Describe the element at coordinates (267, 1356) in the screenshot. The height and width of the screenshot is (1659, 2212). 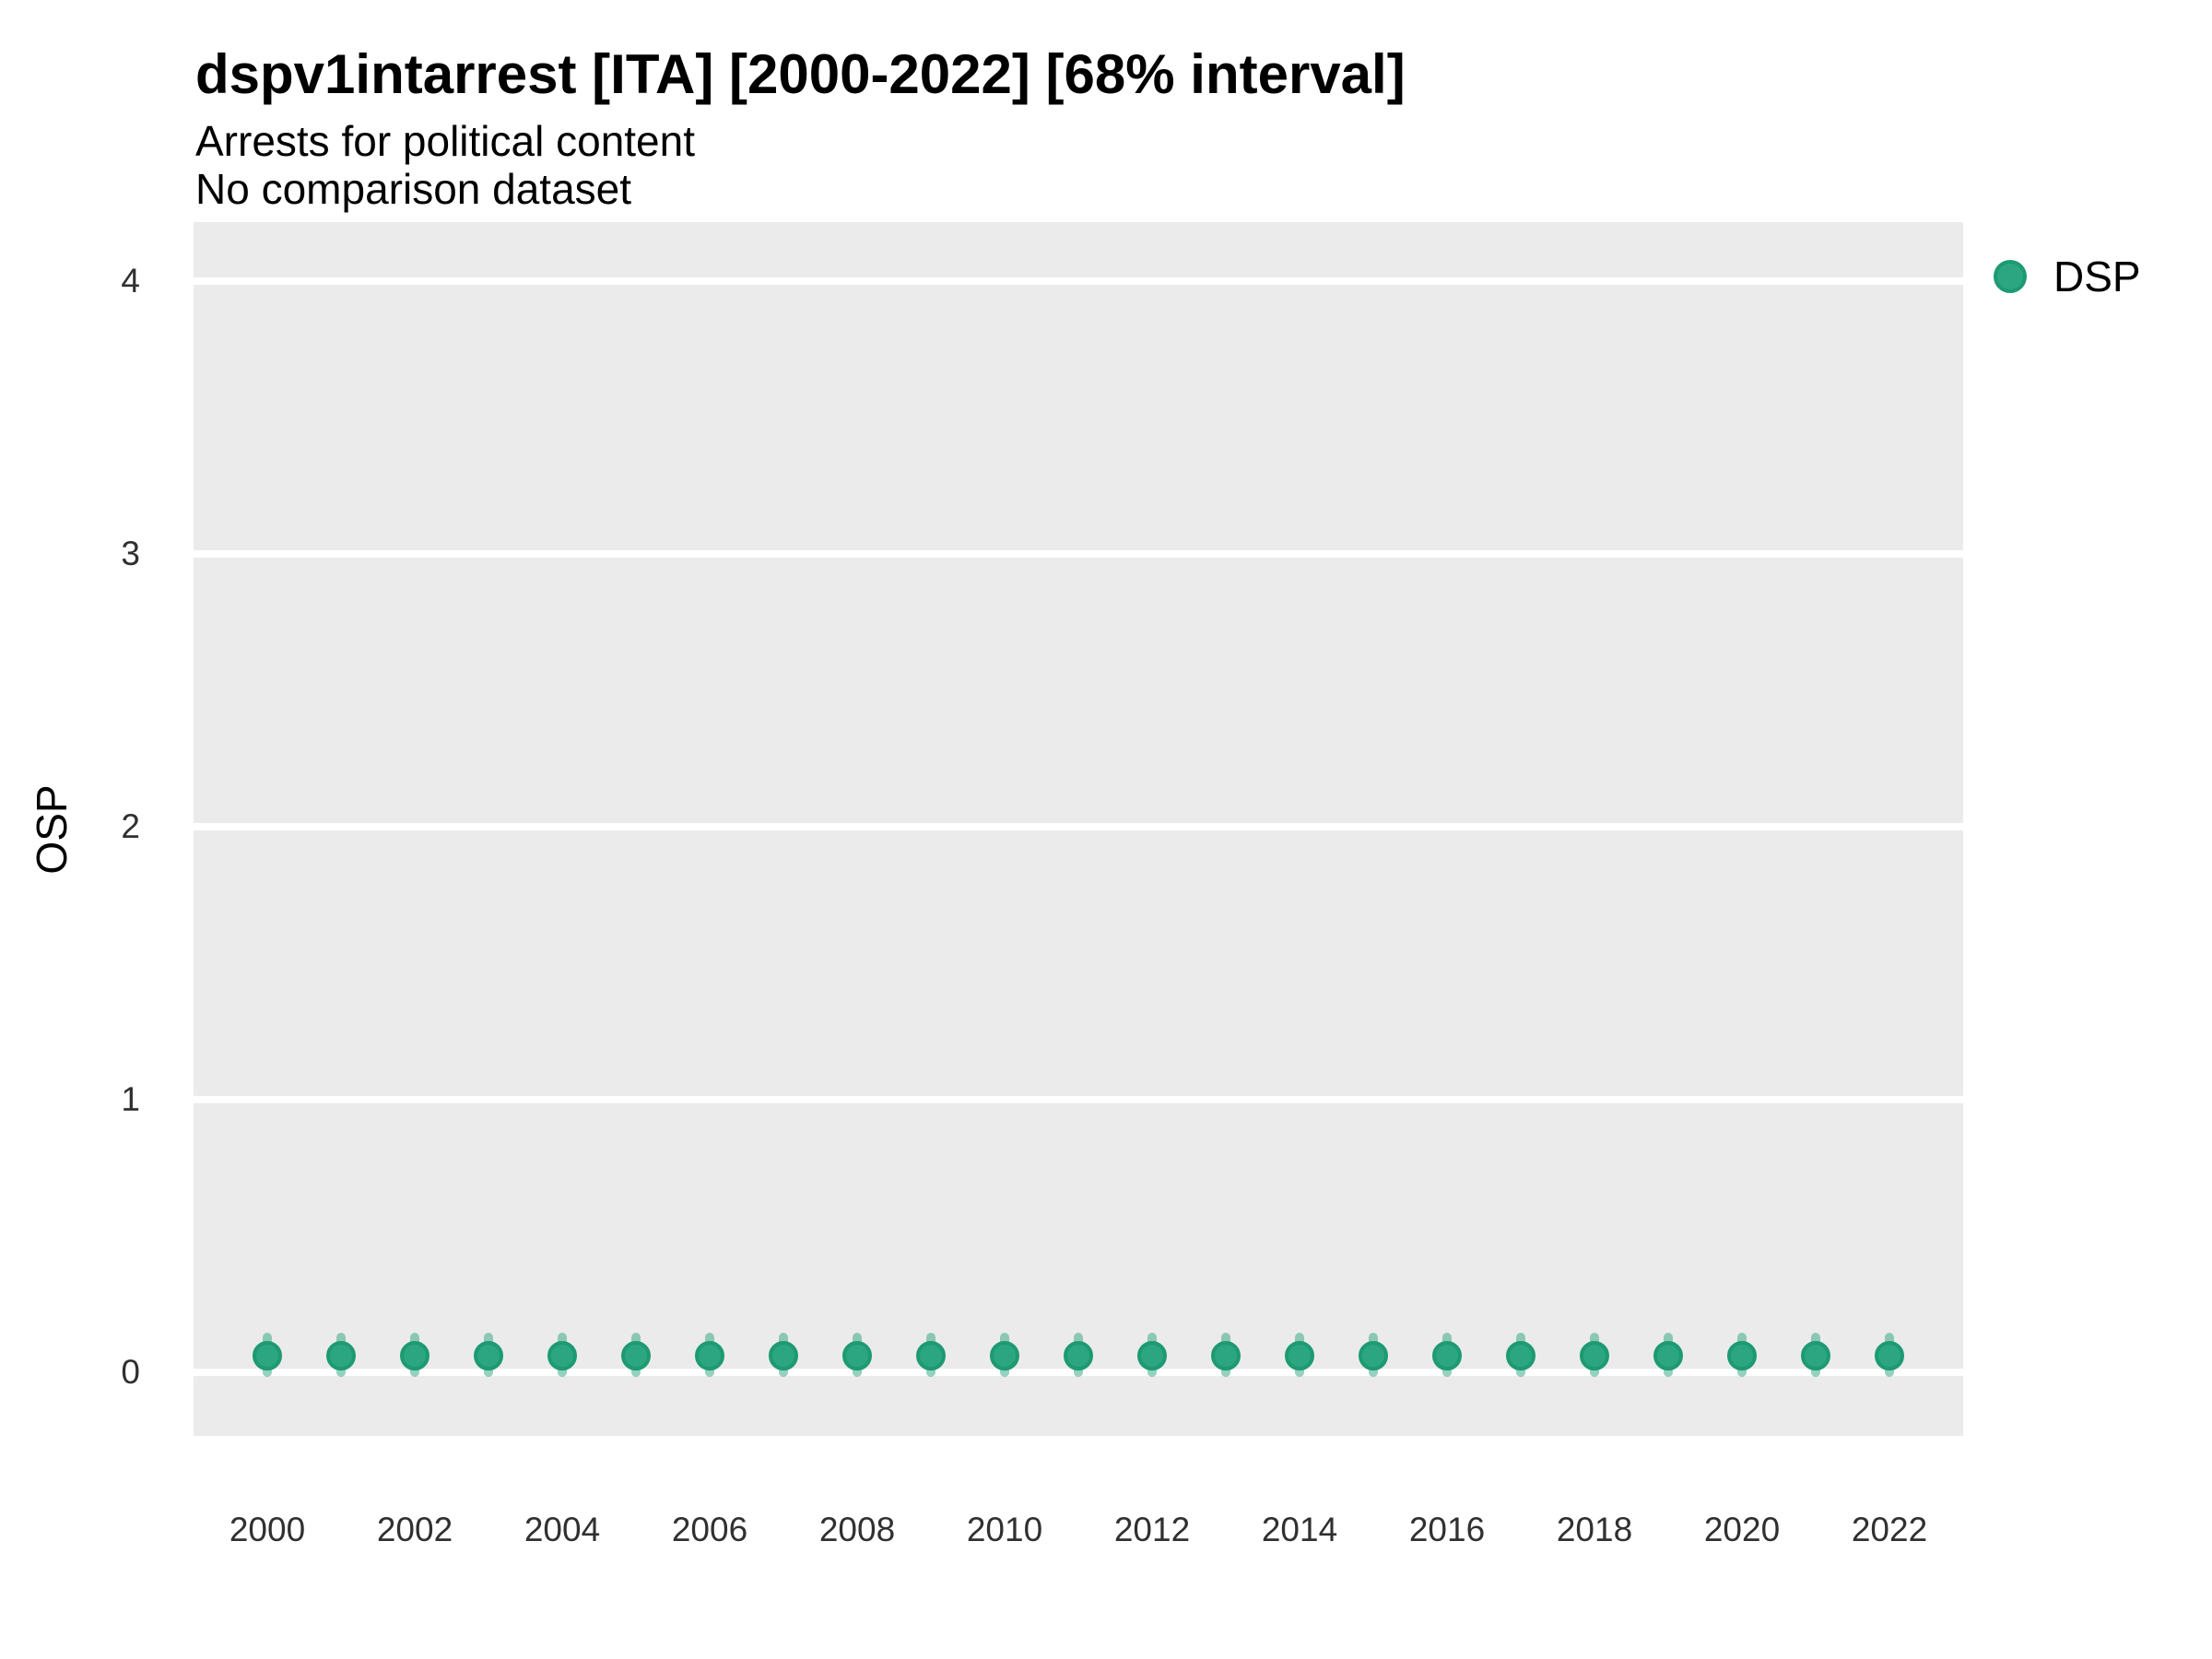
I see `data-point-2000` at that location.